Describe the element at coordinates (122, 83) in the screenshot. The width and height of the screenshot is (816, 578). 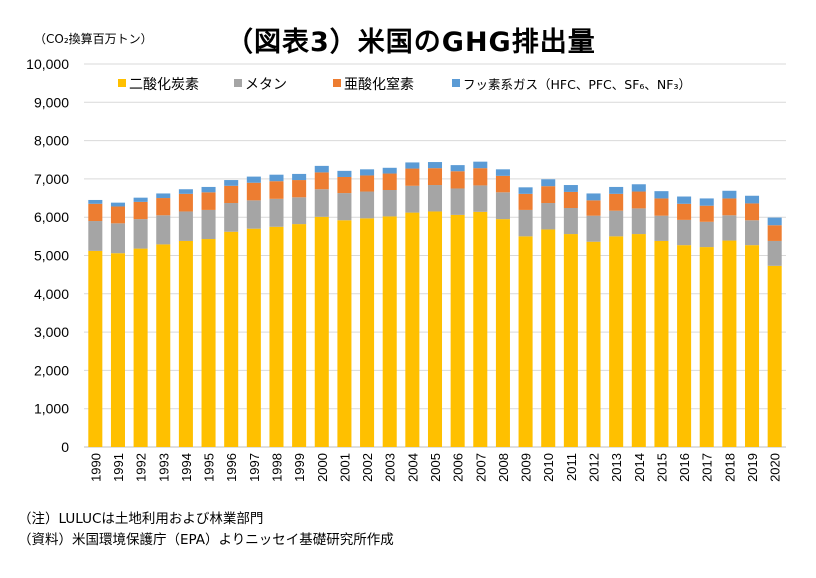
I see `legend-swatch-co2` at that location.